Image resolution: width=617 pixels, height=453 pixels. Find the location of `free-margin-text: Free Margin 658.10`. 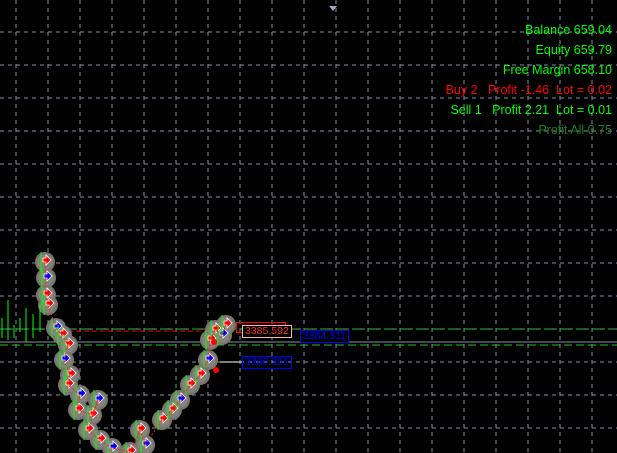

free-margin-text: Free Margin 658.10 is located at coordinates (557, 70).